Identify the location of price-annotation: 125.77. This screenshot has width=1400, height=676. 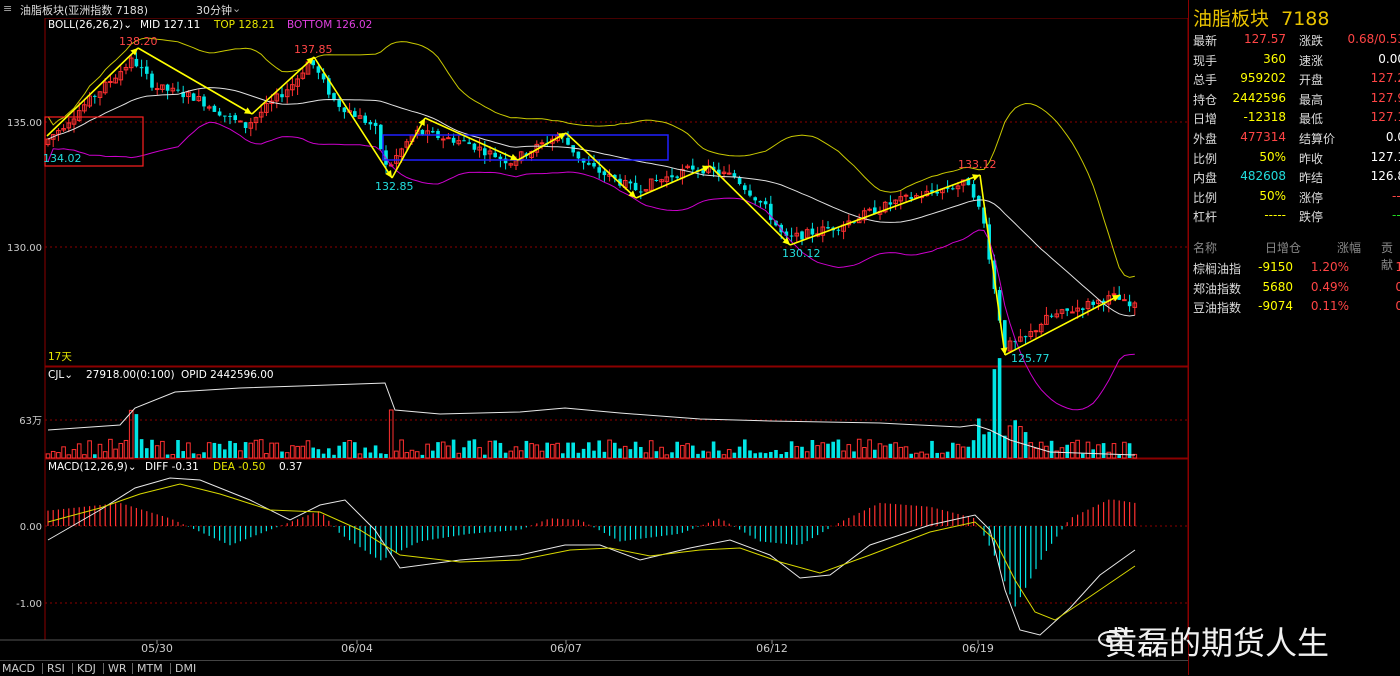
(1030, 358).